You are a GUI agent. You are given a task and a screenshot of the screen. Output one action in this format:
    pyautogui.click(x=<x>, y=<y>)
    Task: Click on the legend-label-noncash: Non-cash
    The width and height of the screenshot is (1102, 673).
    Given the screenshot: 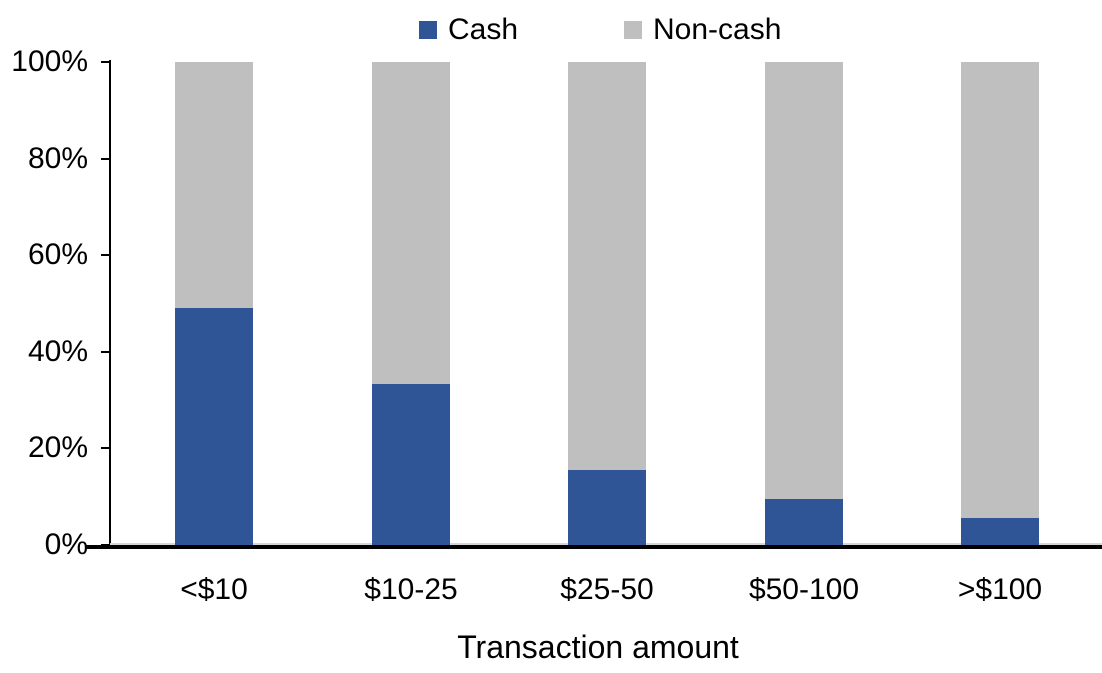 What is the action you would take?
    pyautogui.click(x=717, y=29)
    